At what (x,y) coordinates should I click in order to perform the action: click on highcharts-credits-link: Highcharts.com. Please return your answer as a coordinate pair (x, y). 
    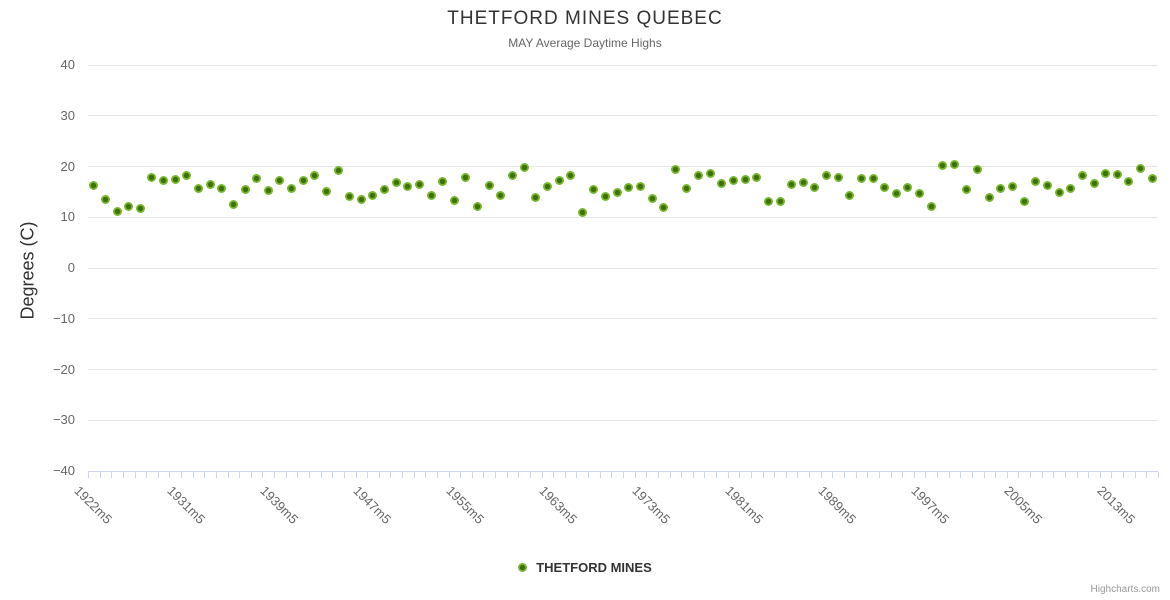
    Looking at the image, I should click on (1125, 589).